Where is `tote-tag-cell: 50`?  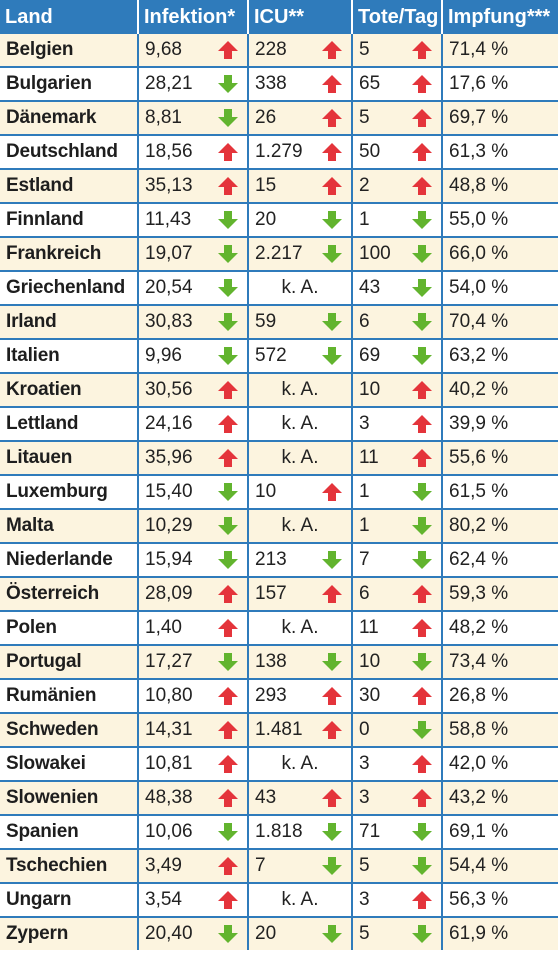 tote-tag-cell: 50 is located at coordinates (397, 152).